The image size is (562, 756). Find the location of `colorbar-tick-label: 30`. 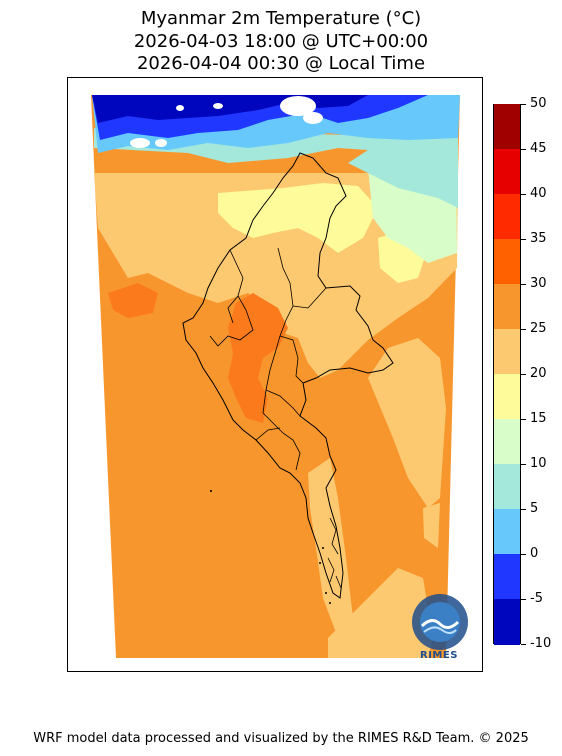

colorbar-tick-label: 30 is located at coordinates (538, 283).